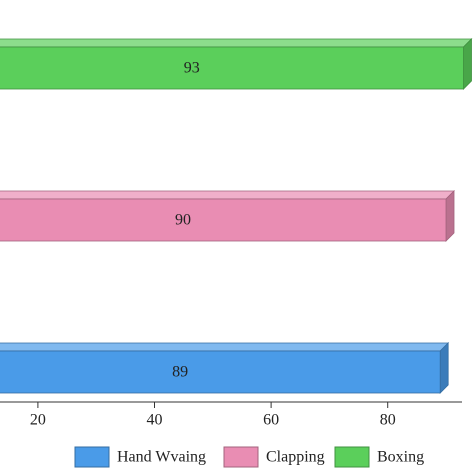 The image size is (474, 474). What do you see at coordinates (388, 420) in the screenshot?
I see `x-tick-label: 80` at bounding box center [388, 420].